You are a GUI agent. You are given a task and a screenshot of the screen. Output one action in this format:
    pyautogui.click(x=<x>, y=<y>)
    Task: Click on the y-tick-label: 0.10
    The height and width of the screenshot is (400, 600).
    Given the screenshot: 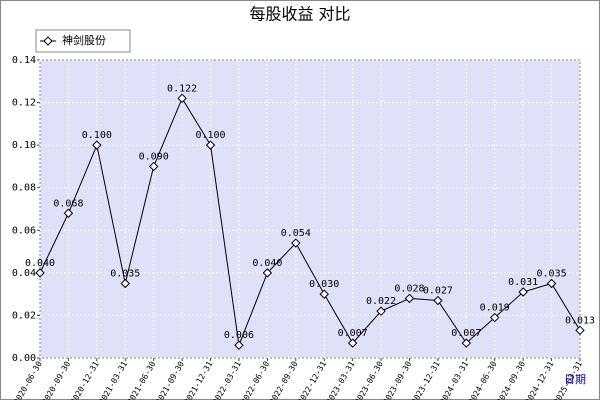 What is the action you would take?
    pyautogui.click(x=24, y=145)
    